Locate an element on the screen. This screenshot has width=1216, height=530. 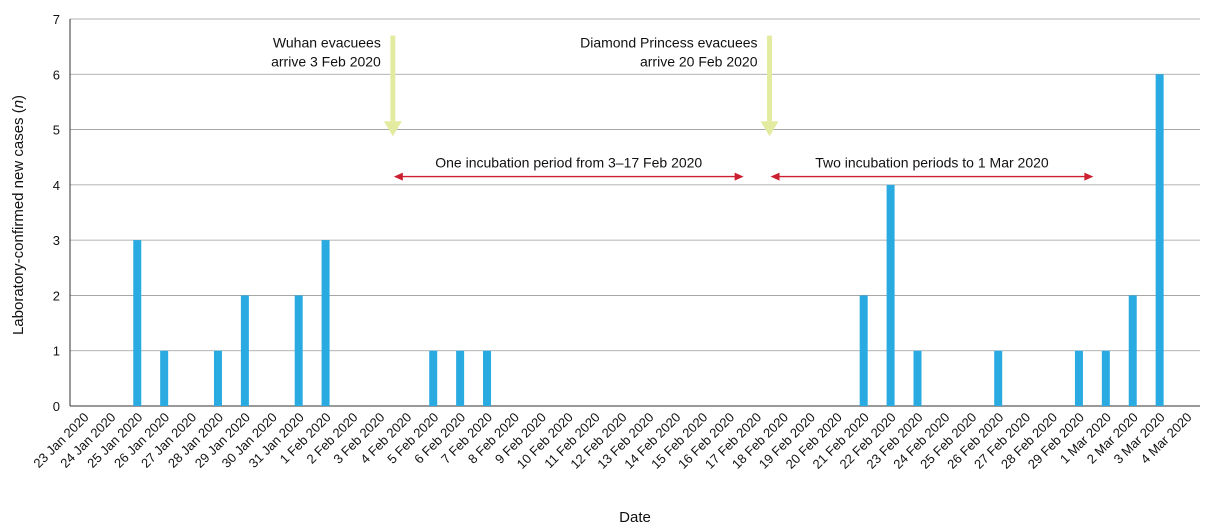
bar-23-feb-2020 is located at coordinates (917, 378).